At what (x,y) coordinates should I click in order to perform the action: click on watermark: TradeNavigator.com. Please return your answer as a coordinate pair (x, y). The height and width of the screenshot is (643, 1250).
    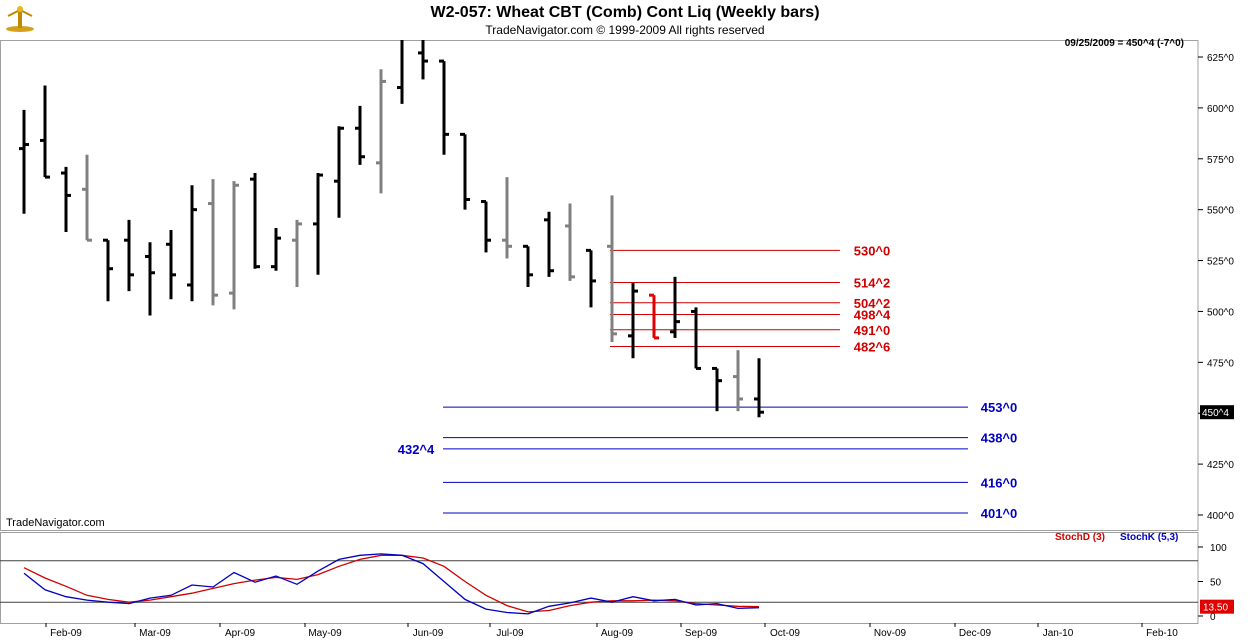
    Looking at the image, I should click on (55, 523).